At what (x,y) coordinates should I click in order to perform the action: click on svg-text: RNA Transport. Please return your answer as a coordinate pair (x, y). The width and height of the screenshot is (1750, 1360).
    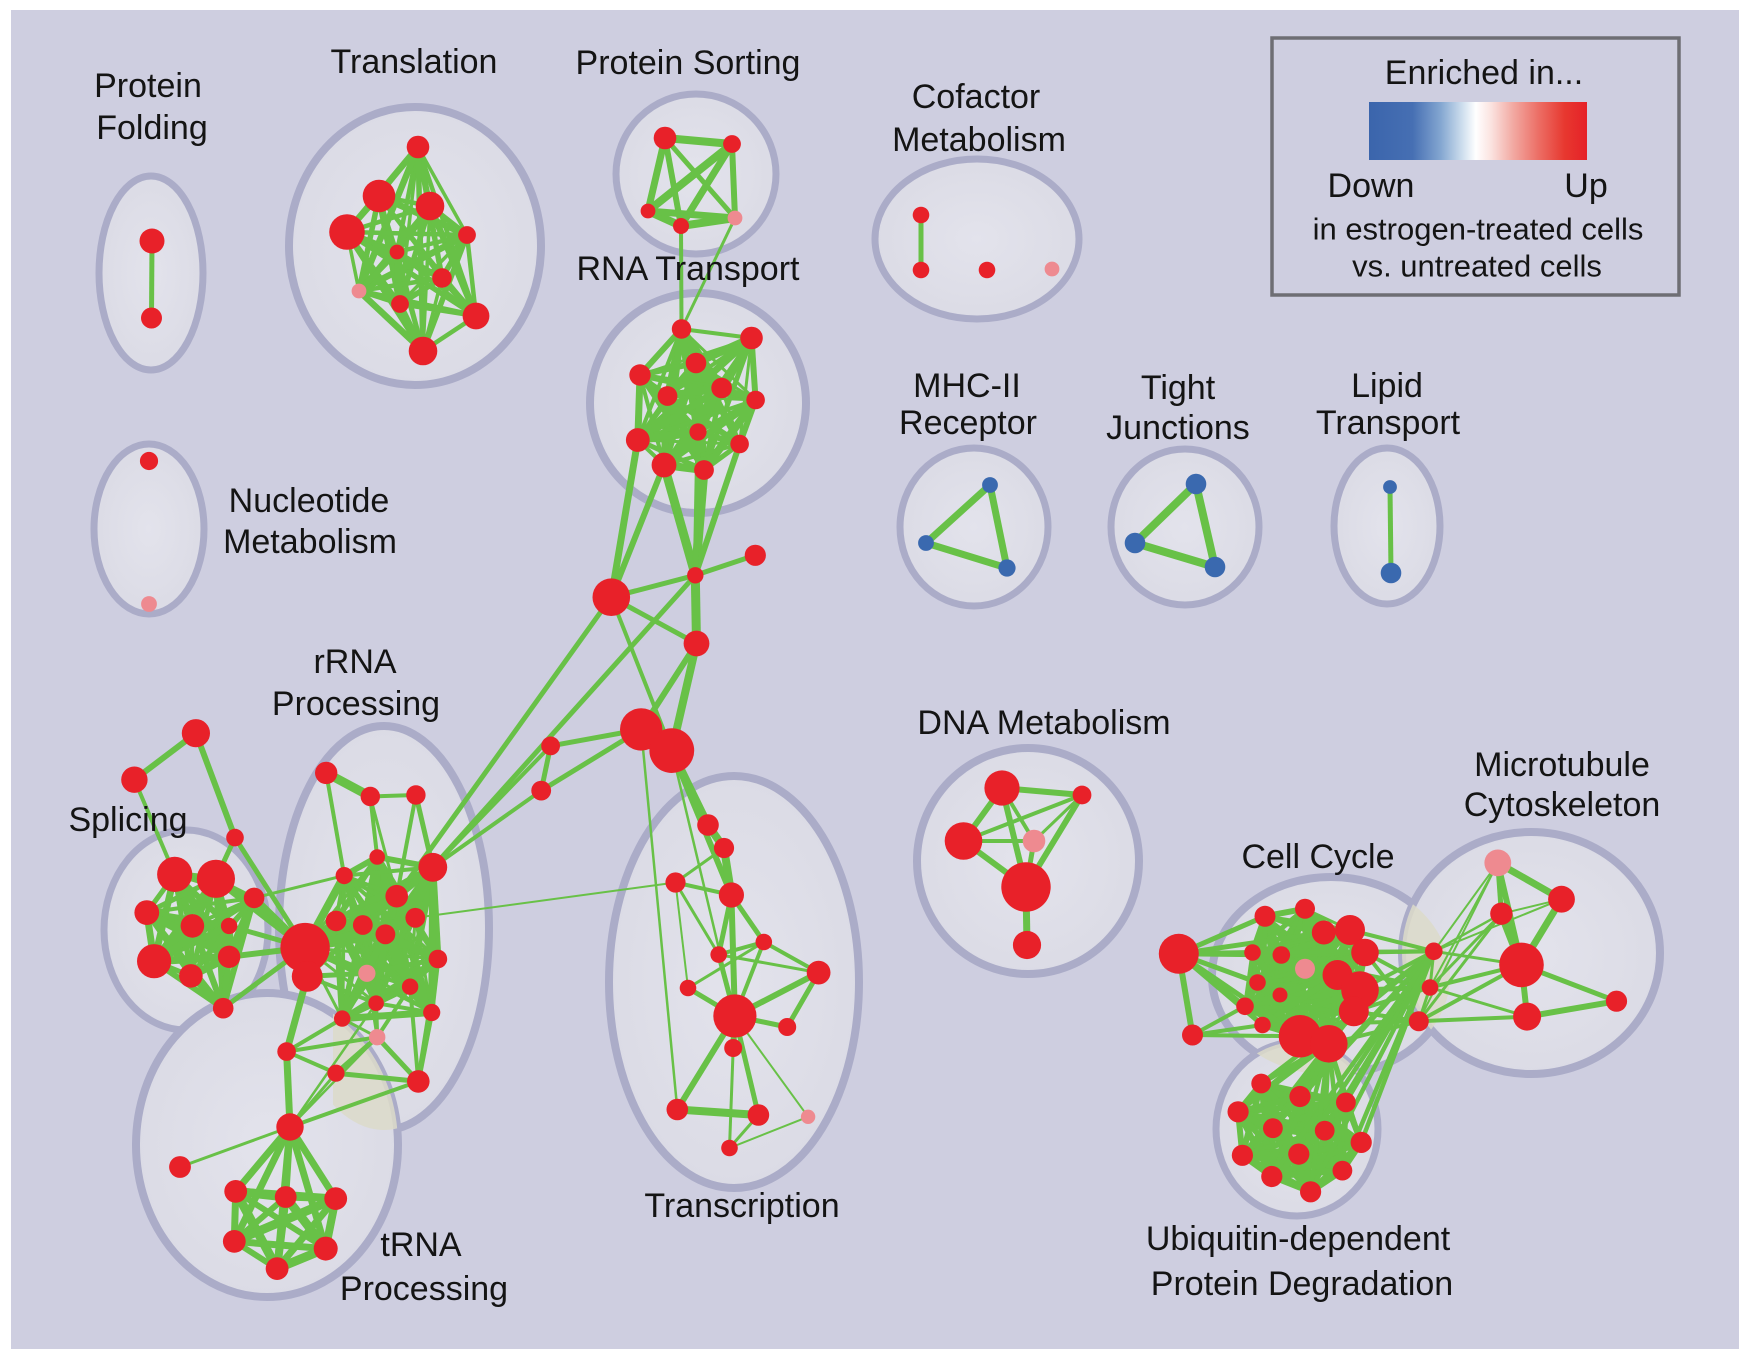
    Looking at the image, I should click on (689, 269).